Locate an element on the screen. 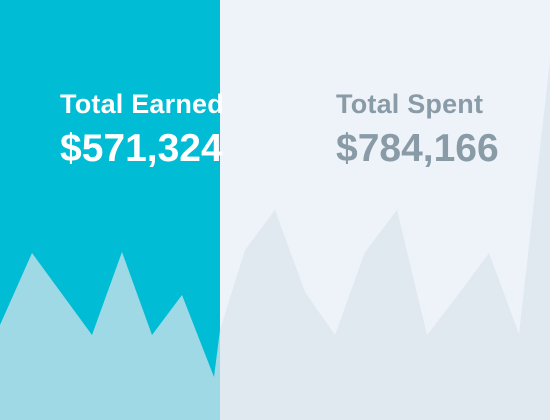 Image resolution: width=550 pixels, height=420 pixels. total-spent-label: Total Spent is located at coordinates (410, 104).